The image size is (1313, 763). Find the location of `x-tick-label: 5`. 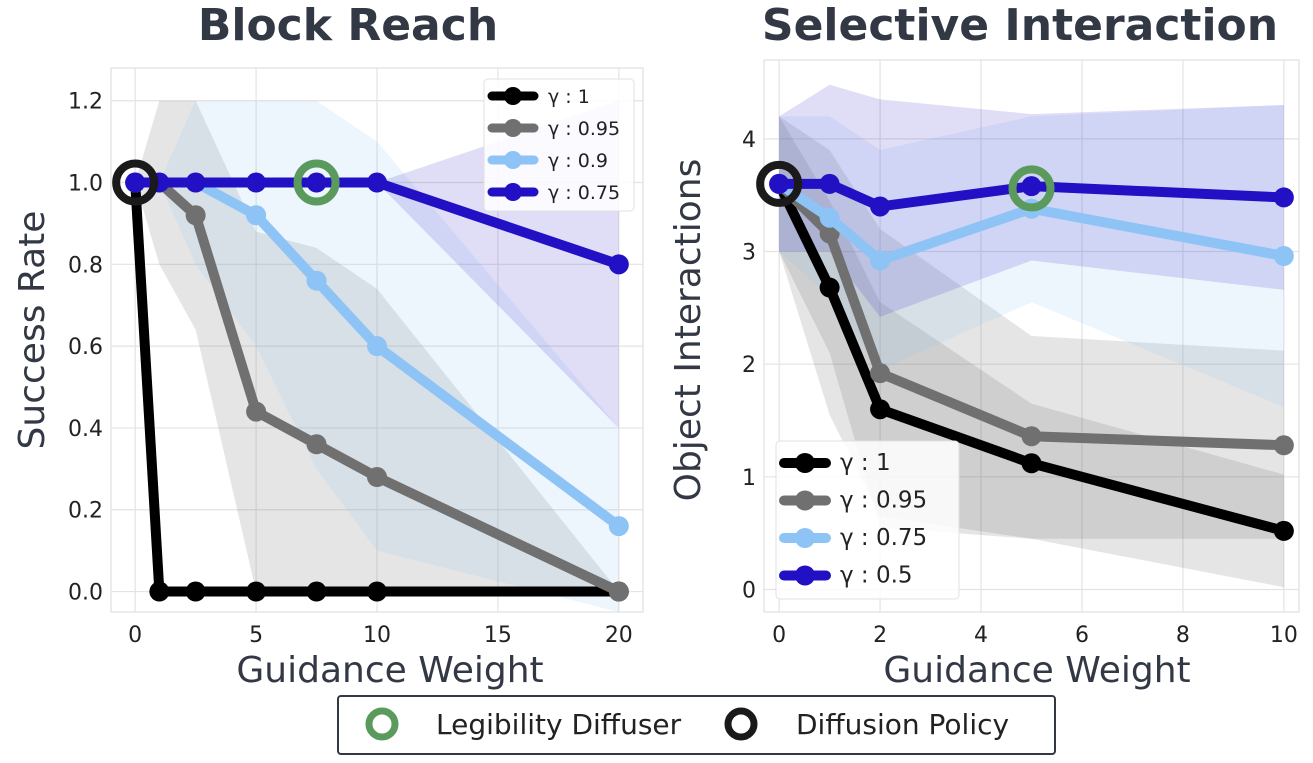

x-tick-label: 5 is located at coordinates (256, 635).